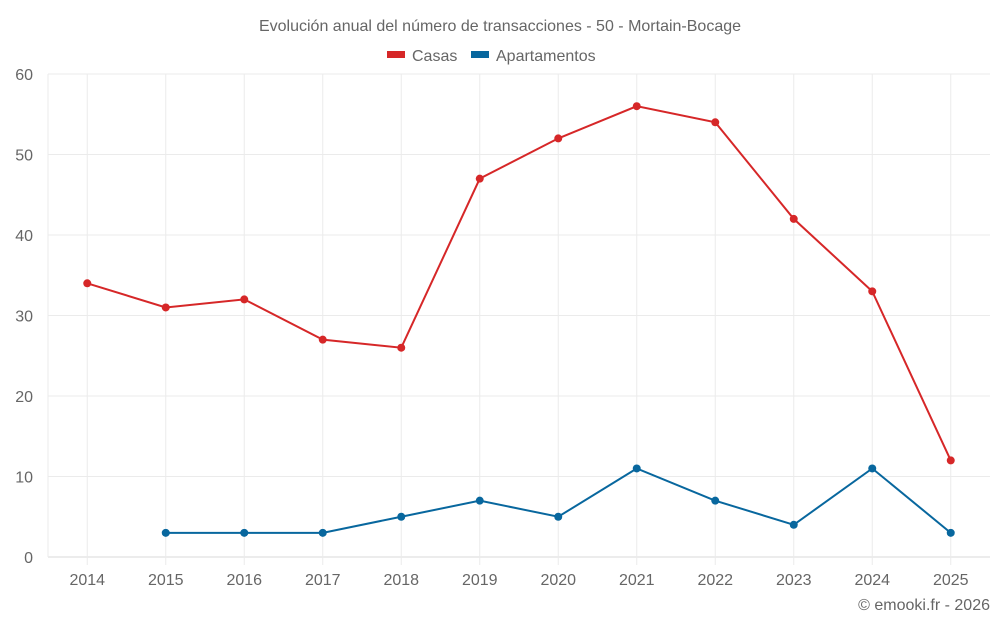 This screenshot has height=625, width=1000. I want to click on legend-label: Apartamentos, so click(546, 56).